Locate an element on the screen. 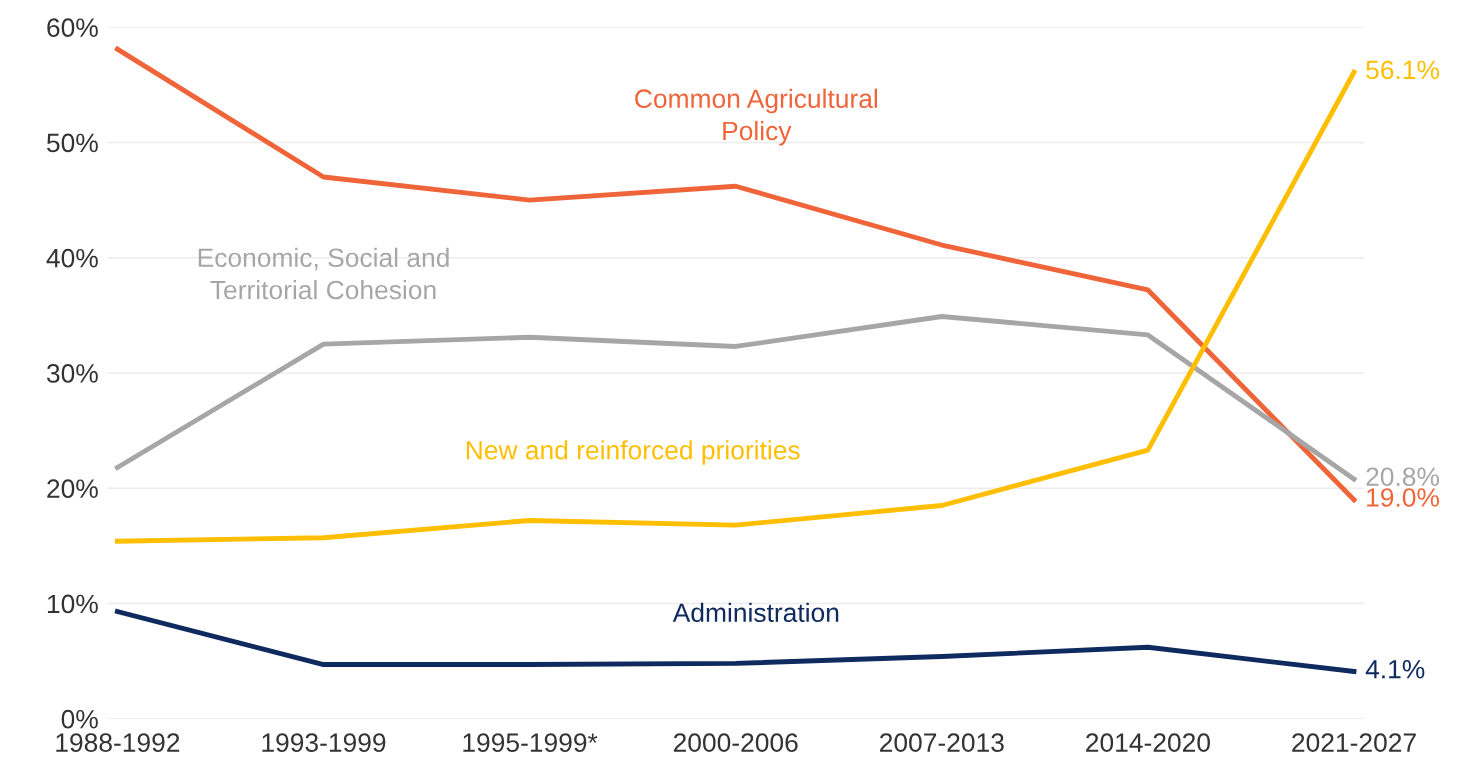  y-tick-label: 10% is located at coordinates (72, 604).